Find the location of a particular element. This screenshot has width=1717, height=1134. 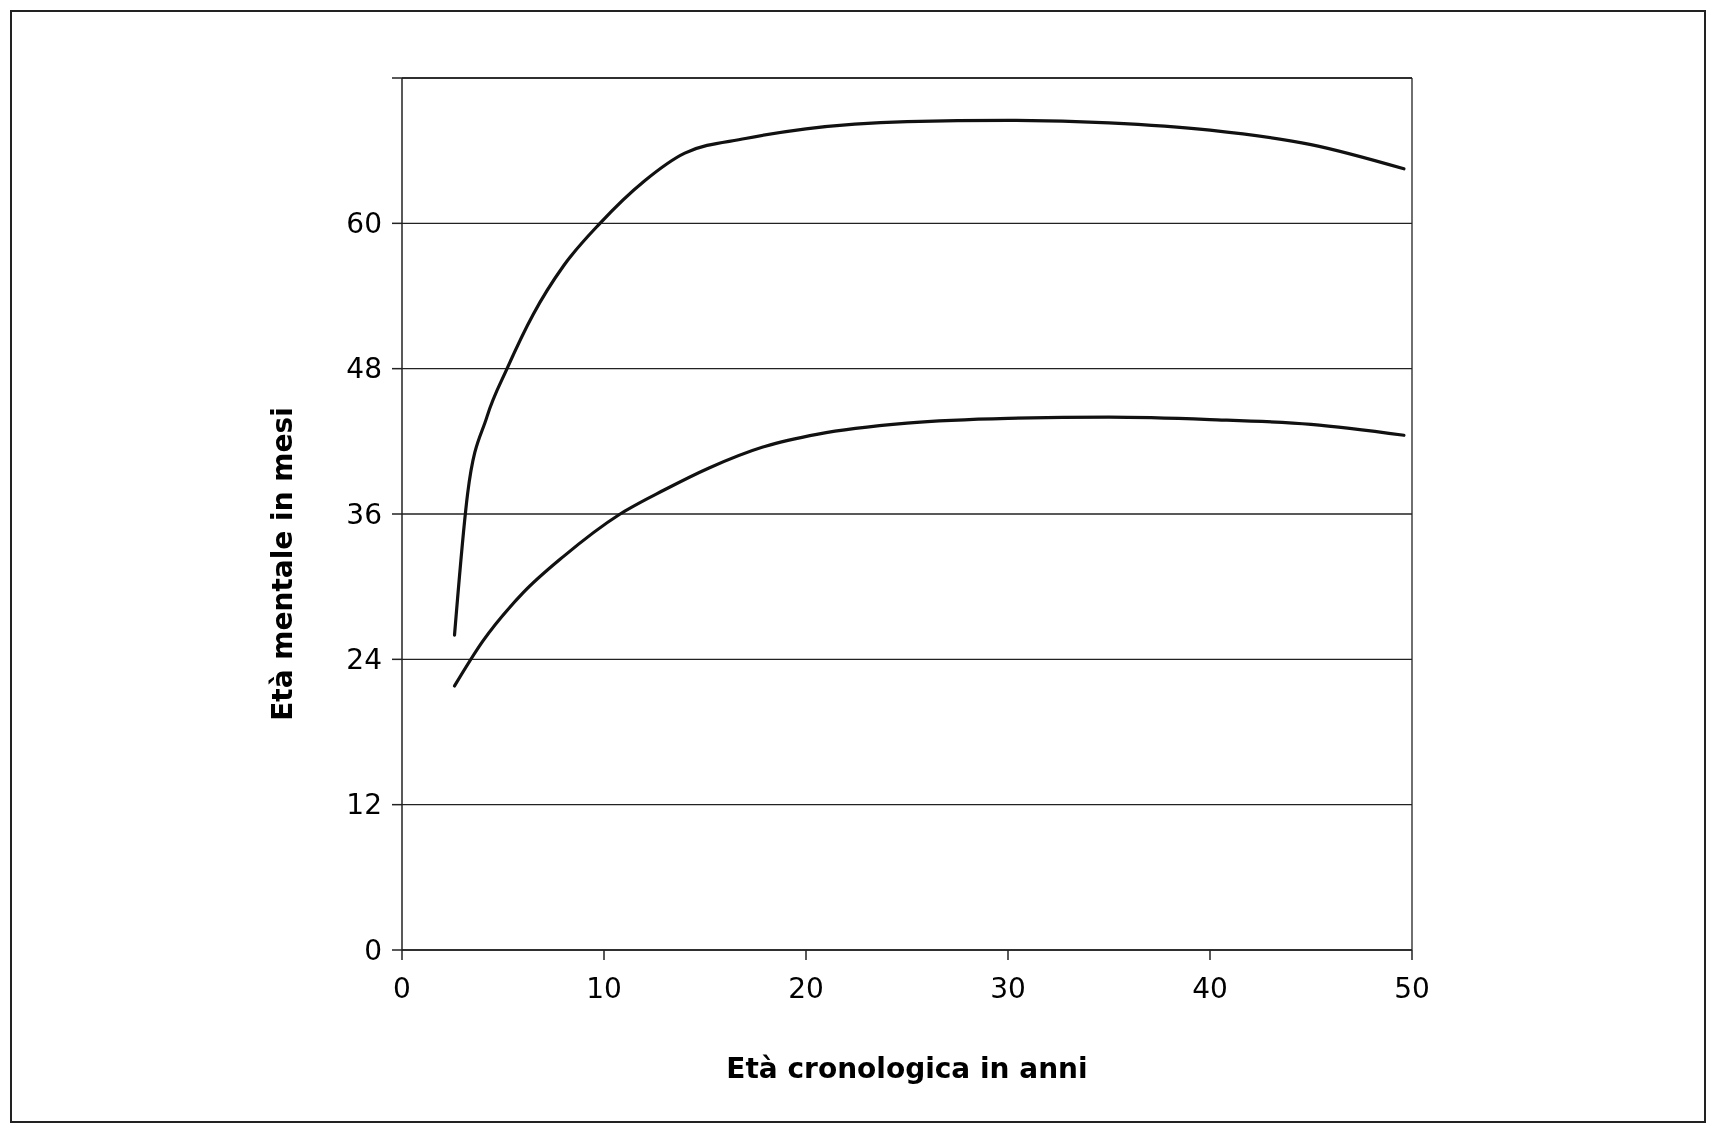

x-tick-label: 20 is located at coordinates (806, 988).